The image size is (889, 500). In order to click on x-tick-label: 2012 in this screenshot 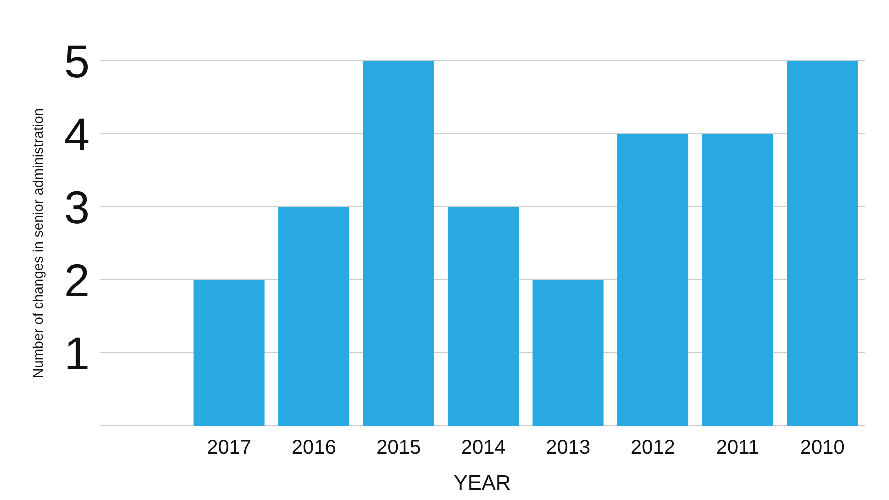, I will do `click(653, 448)`.